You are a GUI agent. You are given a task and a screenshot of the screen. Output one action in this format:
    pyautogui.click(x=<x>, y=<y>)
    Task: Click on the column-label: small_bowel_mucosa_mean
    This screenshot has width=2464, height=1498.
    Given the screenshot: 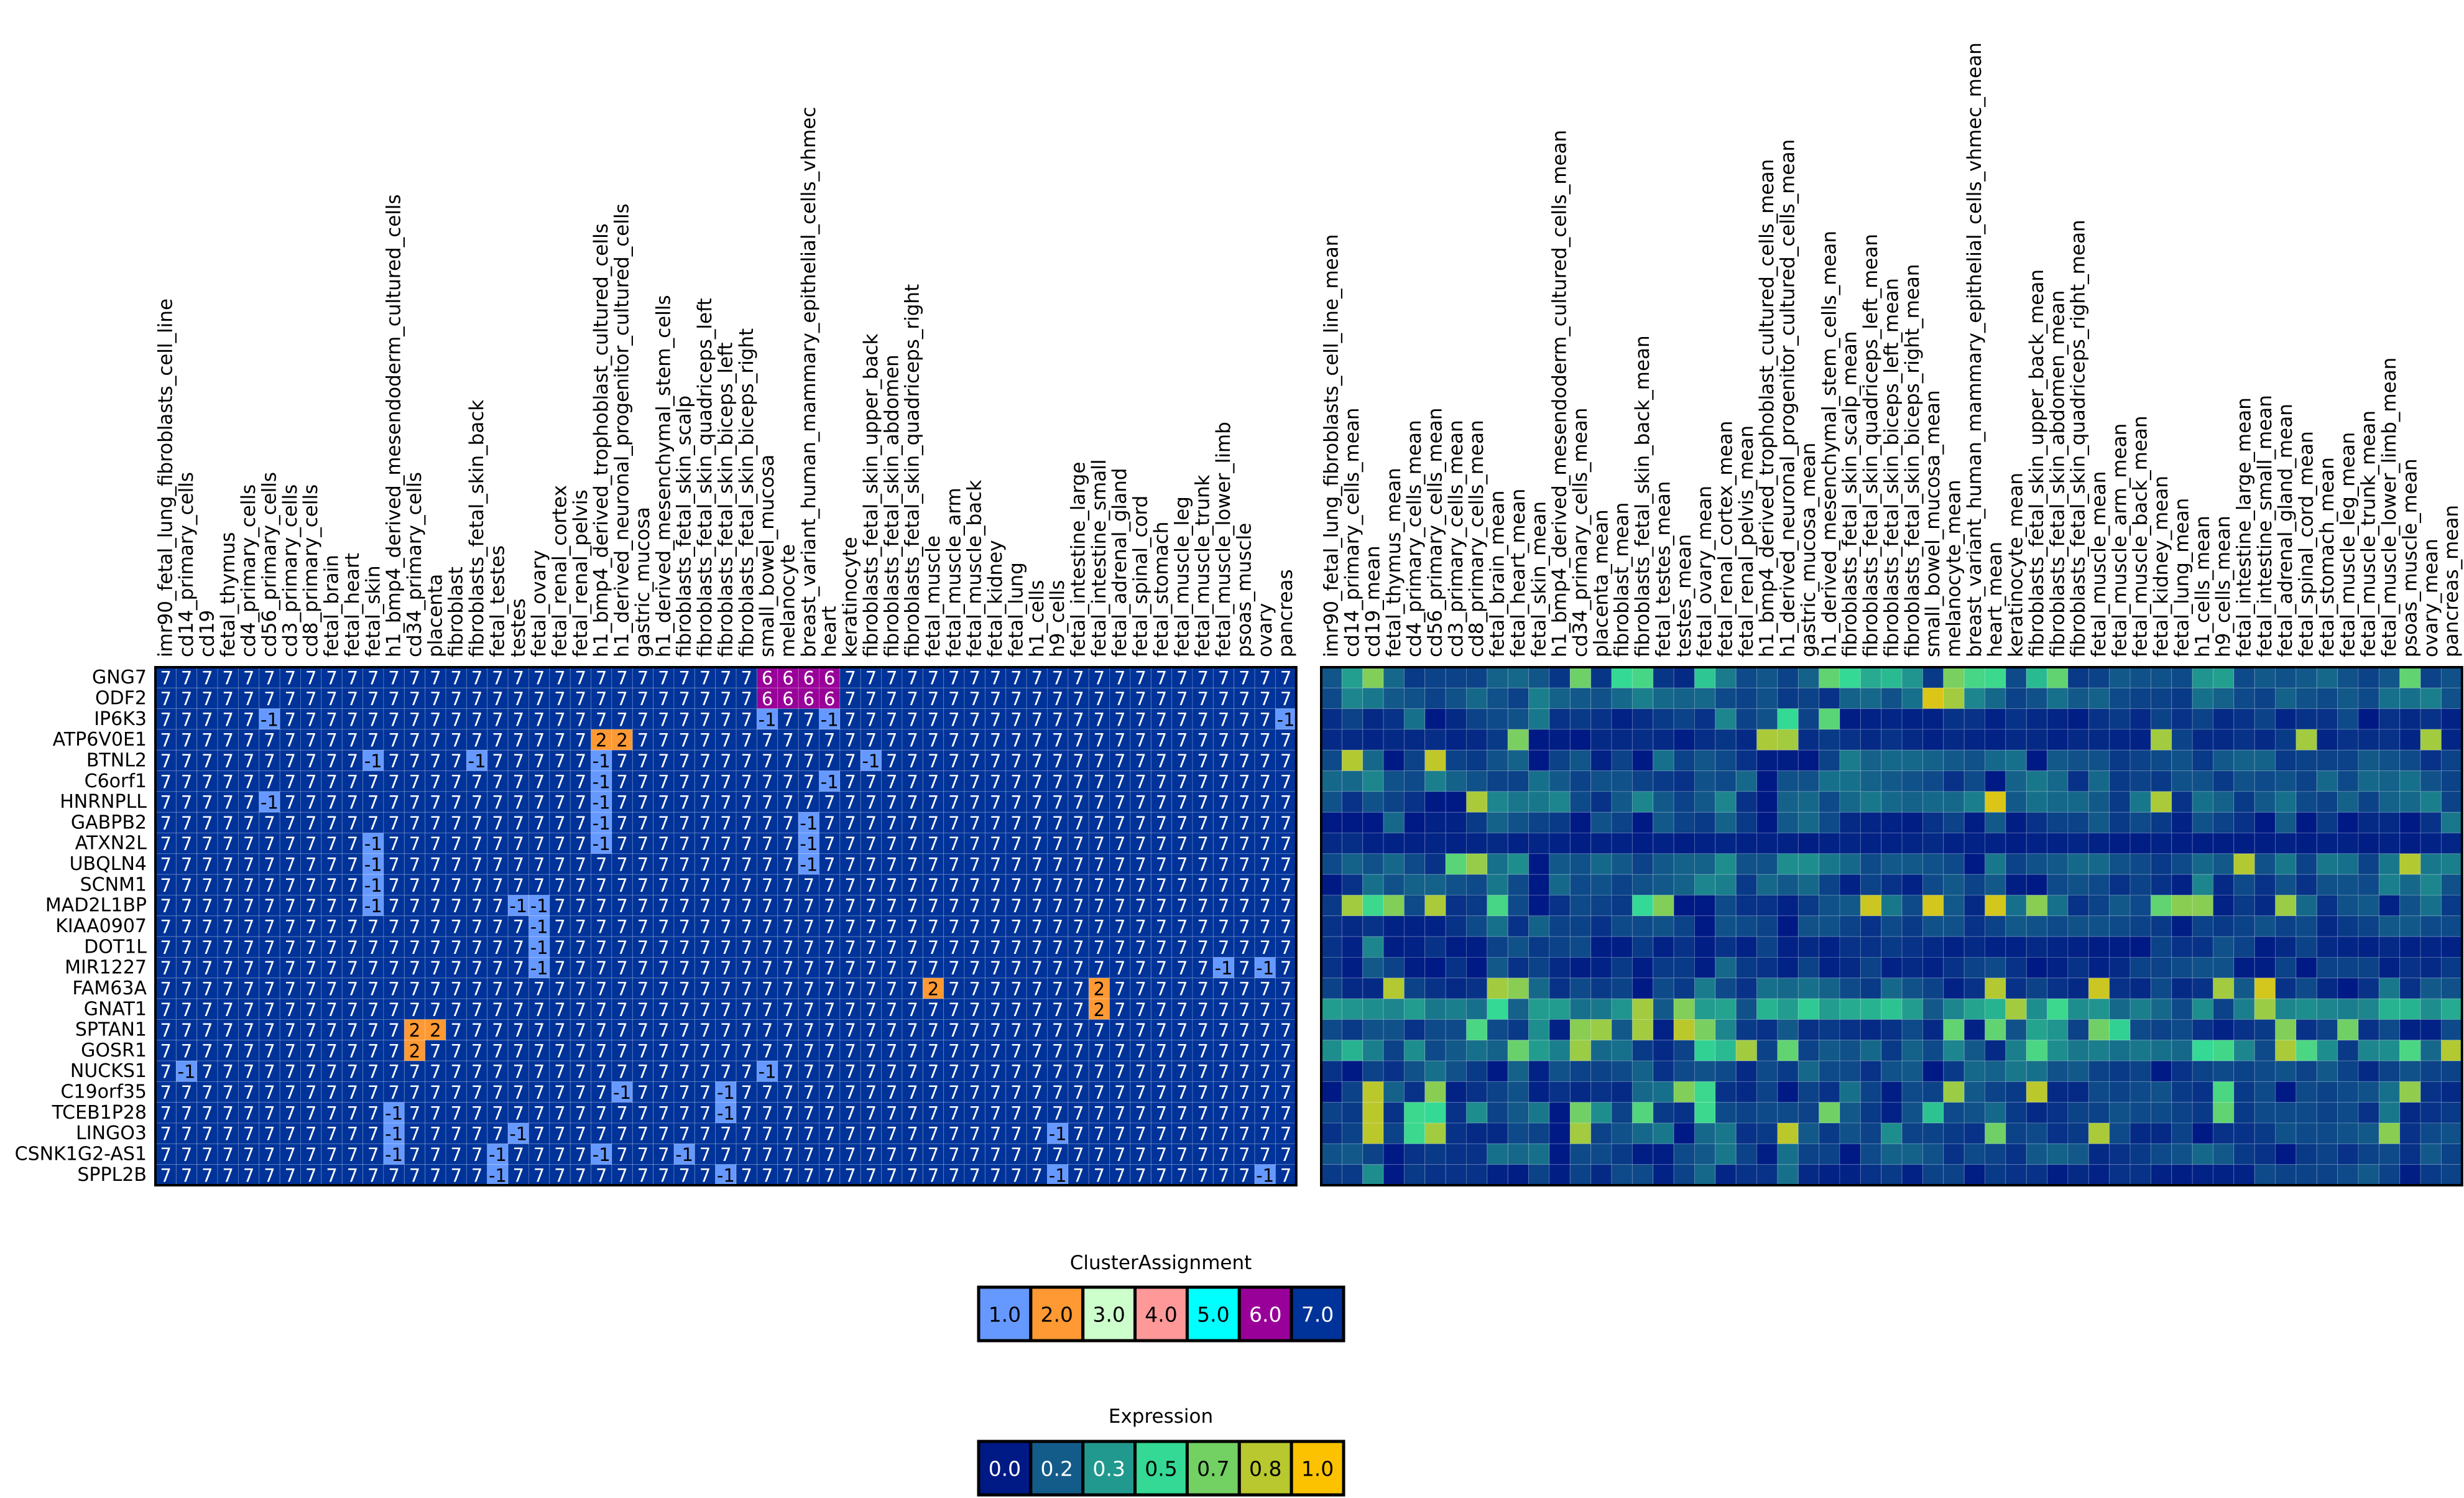 What is the action you would take?
    pyautogui.click(x=1933, y=523)
    